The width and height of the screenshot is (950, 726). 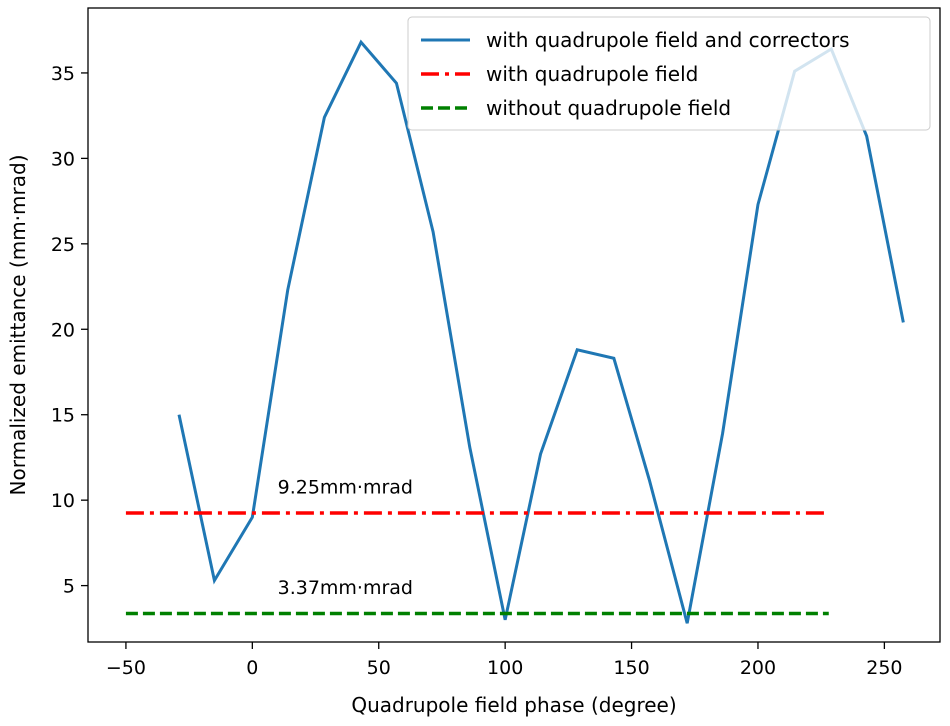 What do you see at coordinates (126, 668) in the screenshot?
I see `x-tick-label: −50` at bounding box center [126, 668].